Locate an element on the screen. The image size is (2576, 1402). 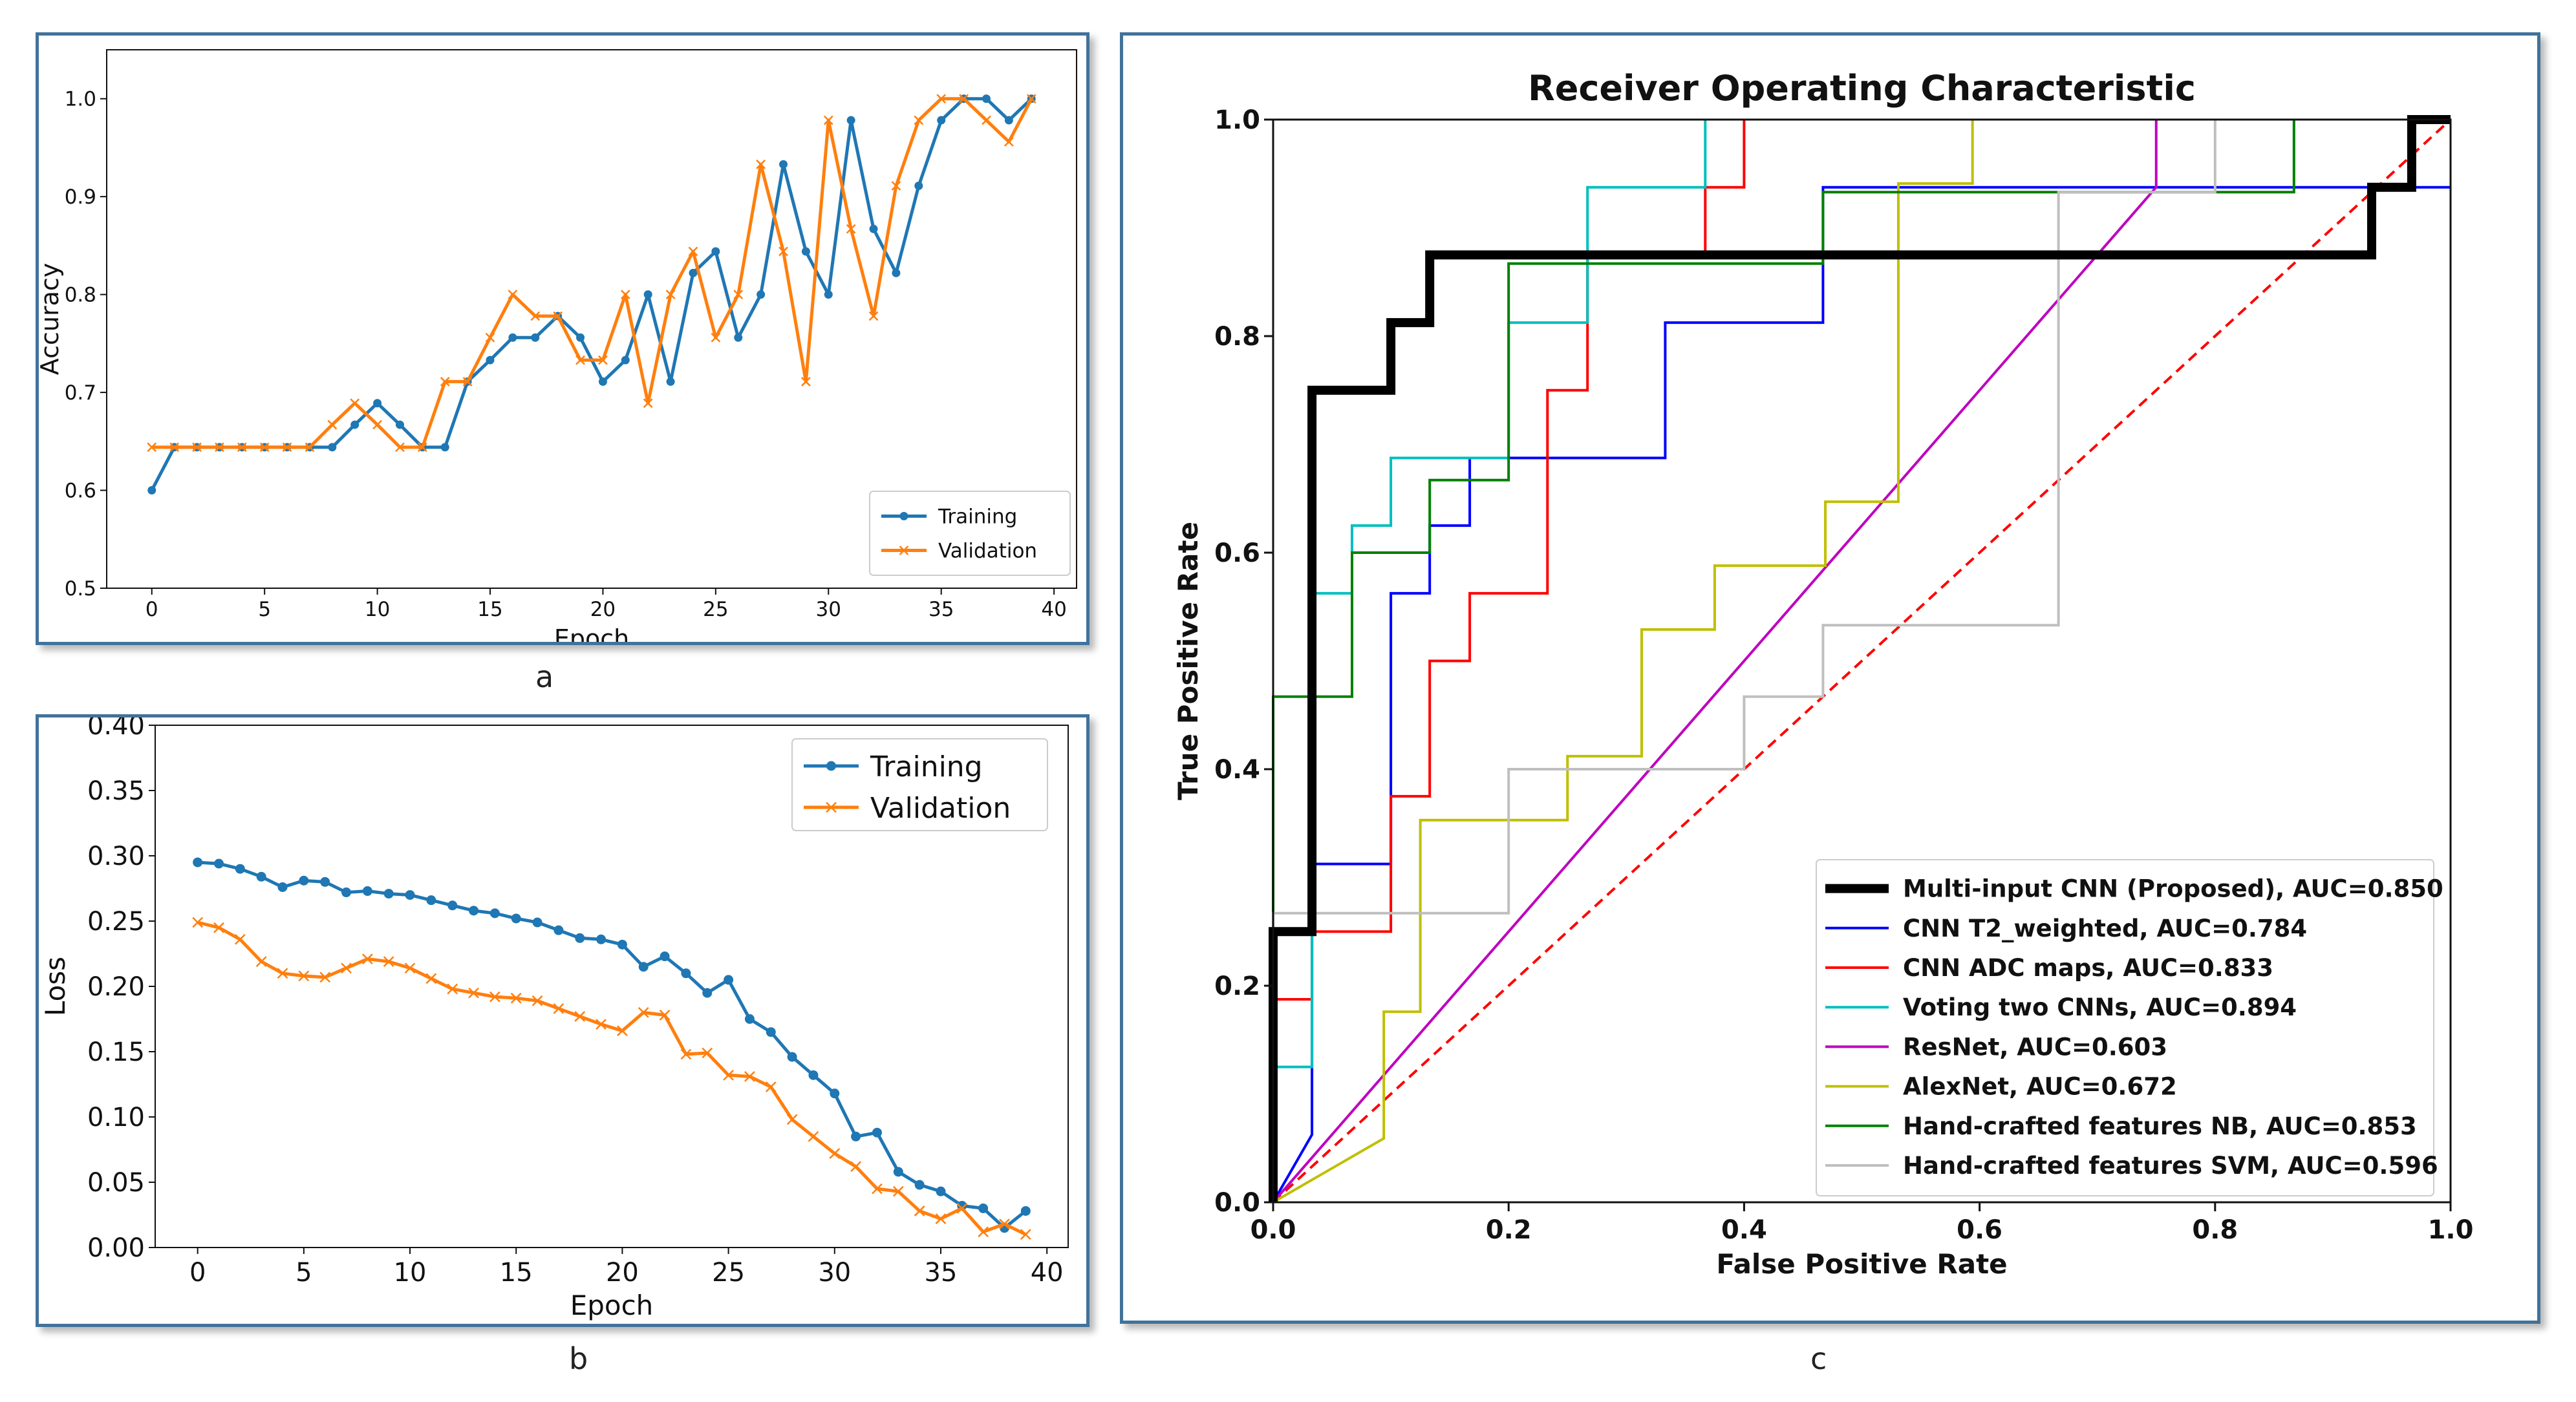
x-axis-label: Epoch is located at coordinates (591, 633).